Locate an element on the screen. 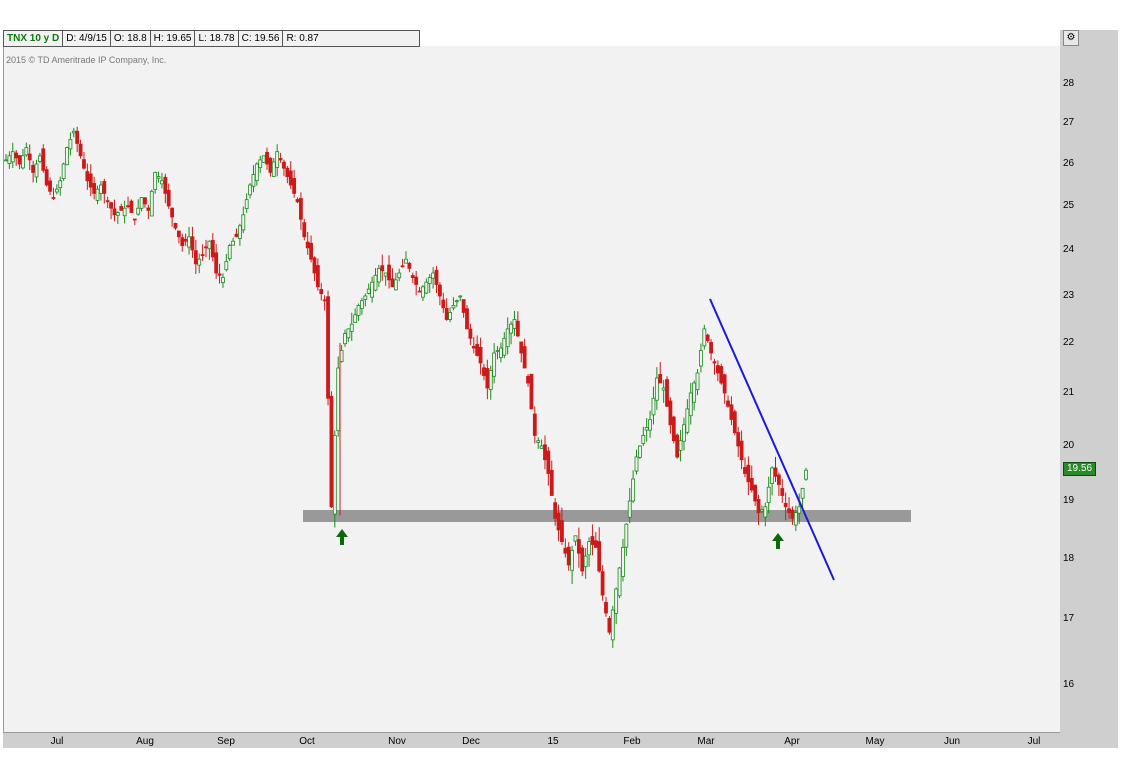 This screenshot has height=778, width=1121. x-tick-label: Oct is located at coordinates (307, 741).